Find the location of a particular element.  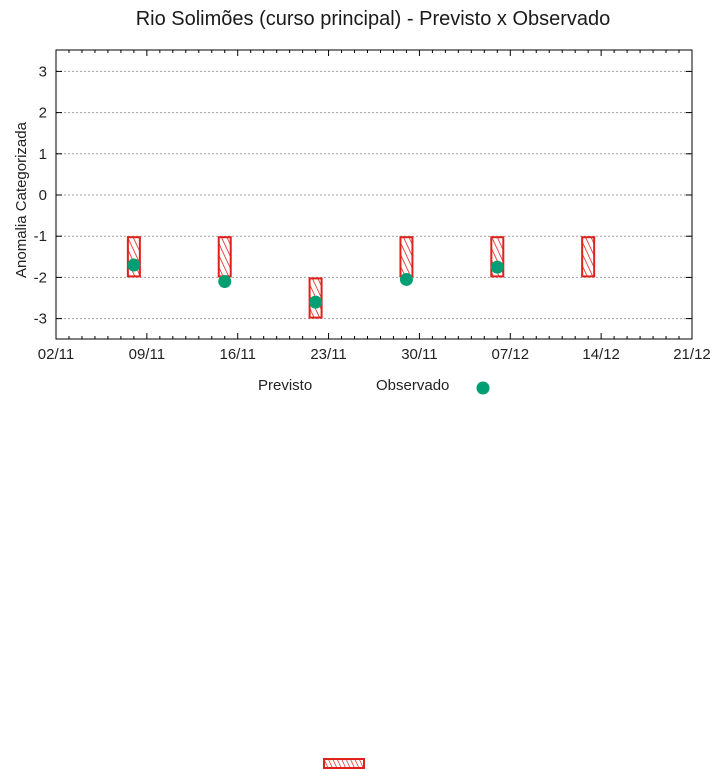

y-axis-label: Anomalia Categorizada is located at coordinates (21, 199).